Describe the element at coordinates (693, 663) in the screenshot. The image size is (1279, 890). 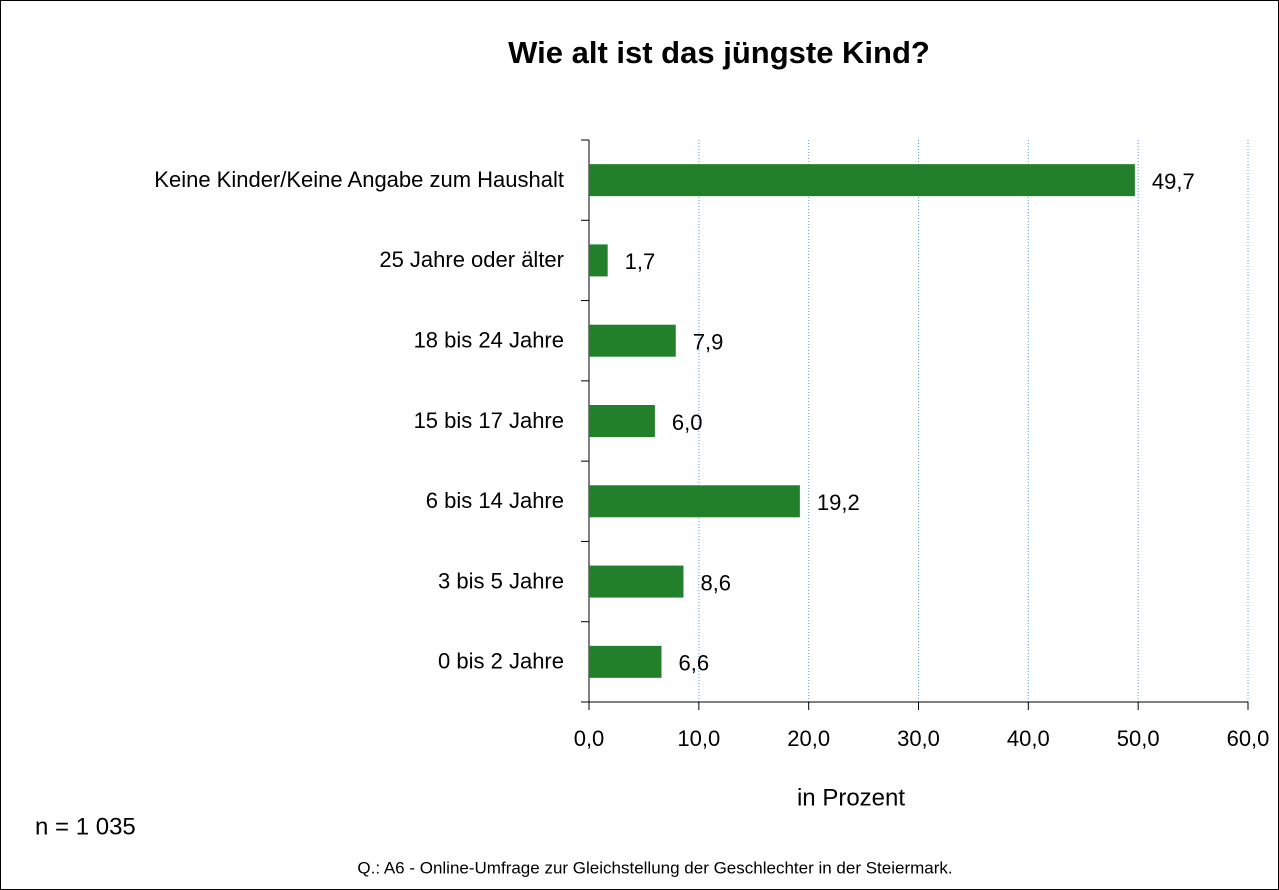
I see `value-label: 6,6` at that location.